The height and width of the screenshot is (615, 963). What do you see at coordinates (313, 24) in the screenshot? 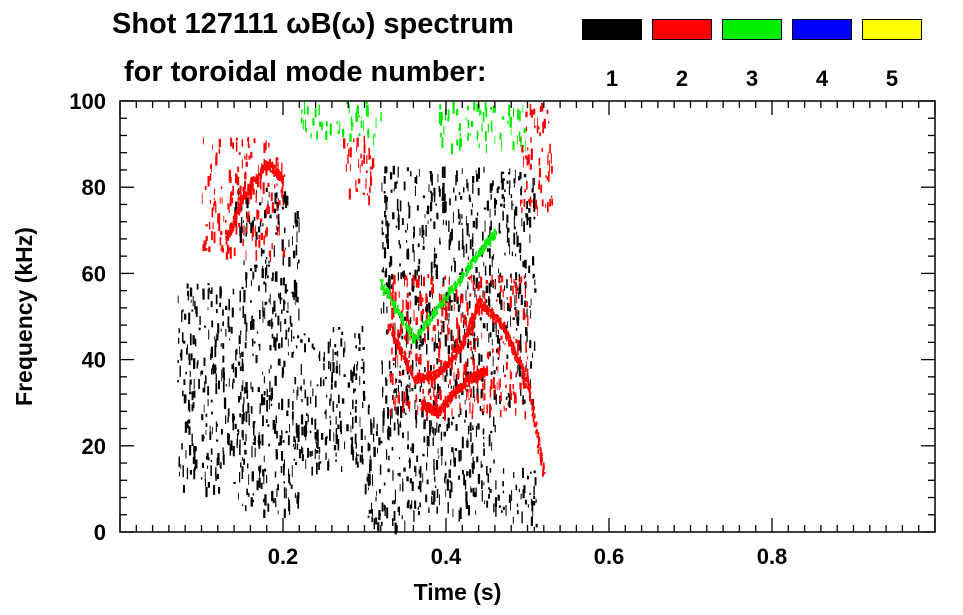
I see `chart-title: Shot 127111 ωB(ω) spectrum` at bounding box center [313, 24].